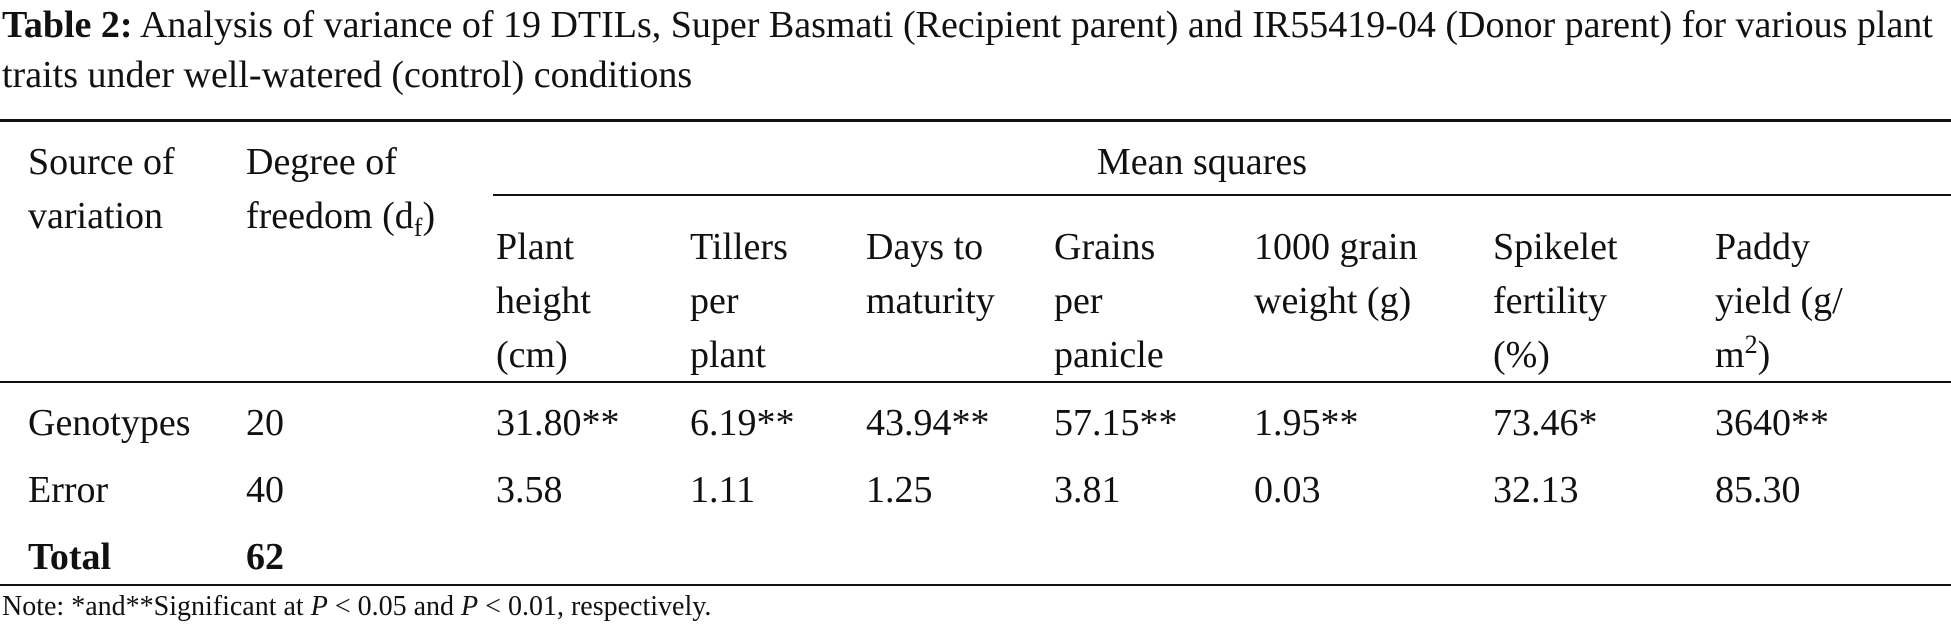 This screenshot has width=1951, height=629. Describe the element at coordinates (975, 120) in the screenshot. I see `top-rule` at that location.